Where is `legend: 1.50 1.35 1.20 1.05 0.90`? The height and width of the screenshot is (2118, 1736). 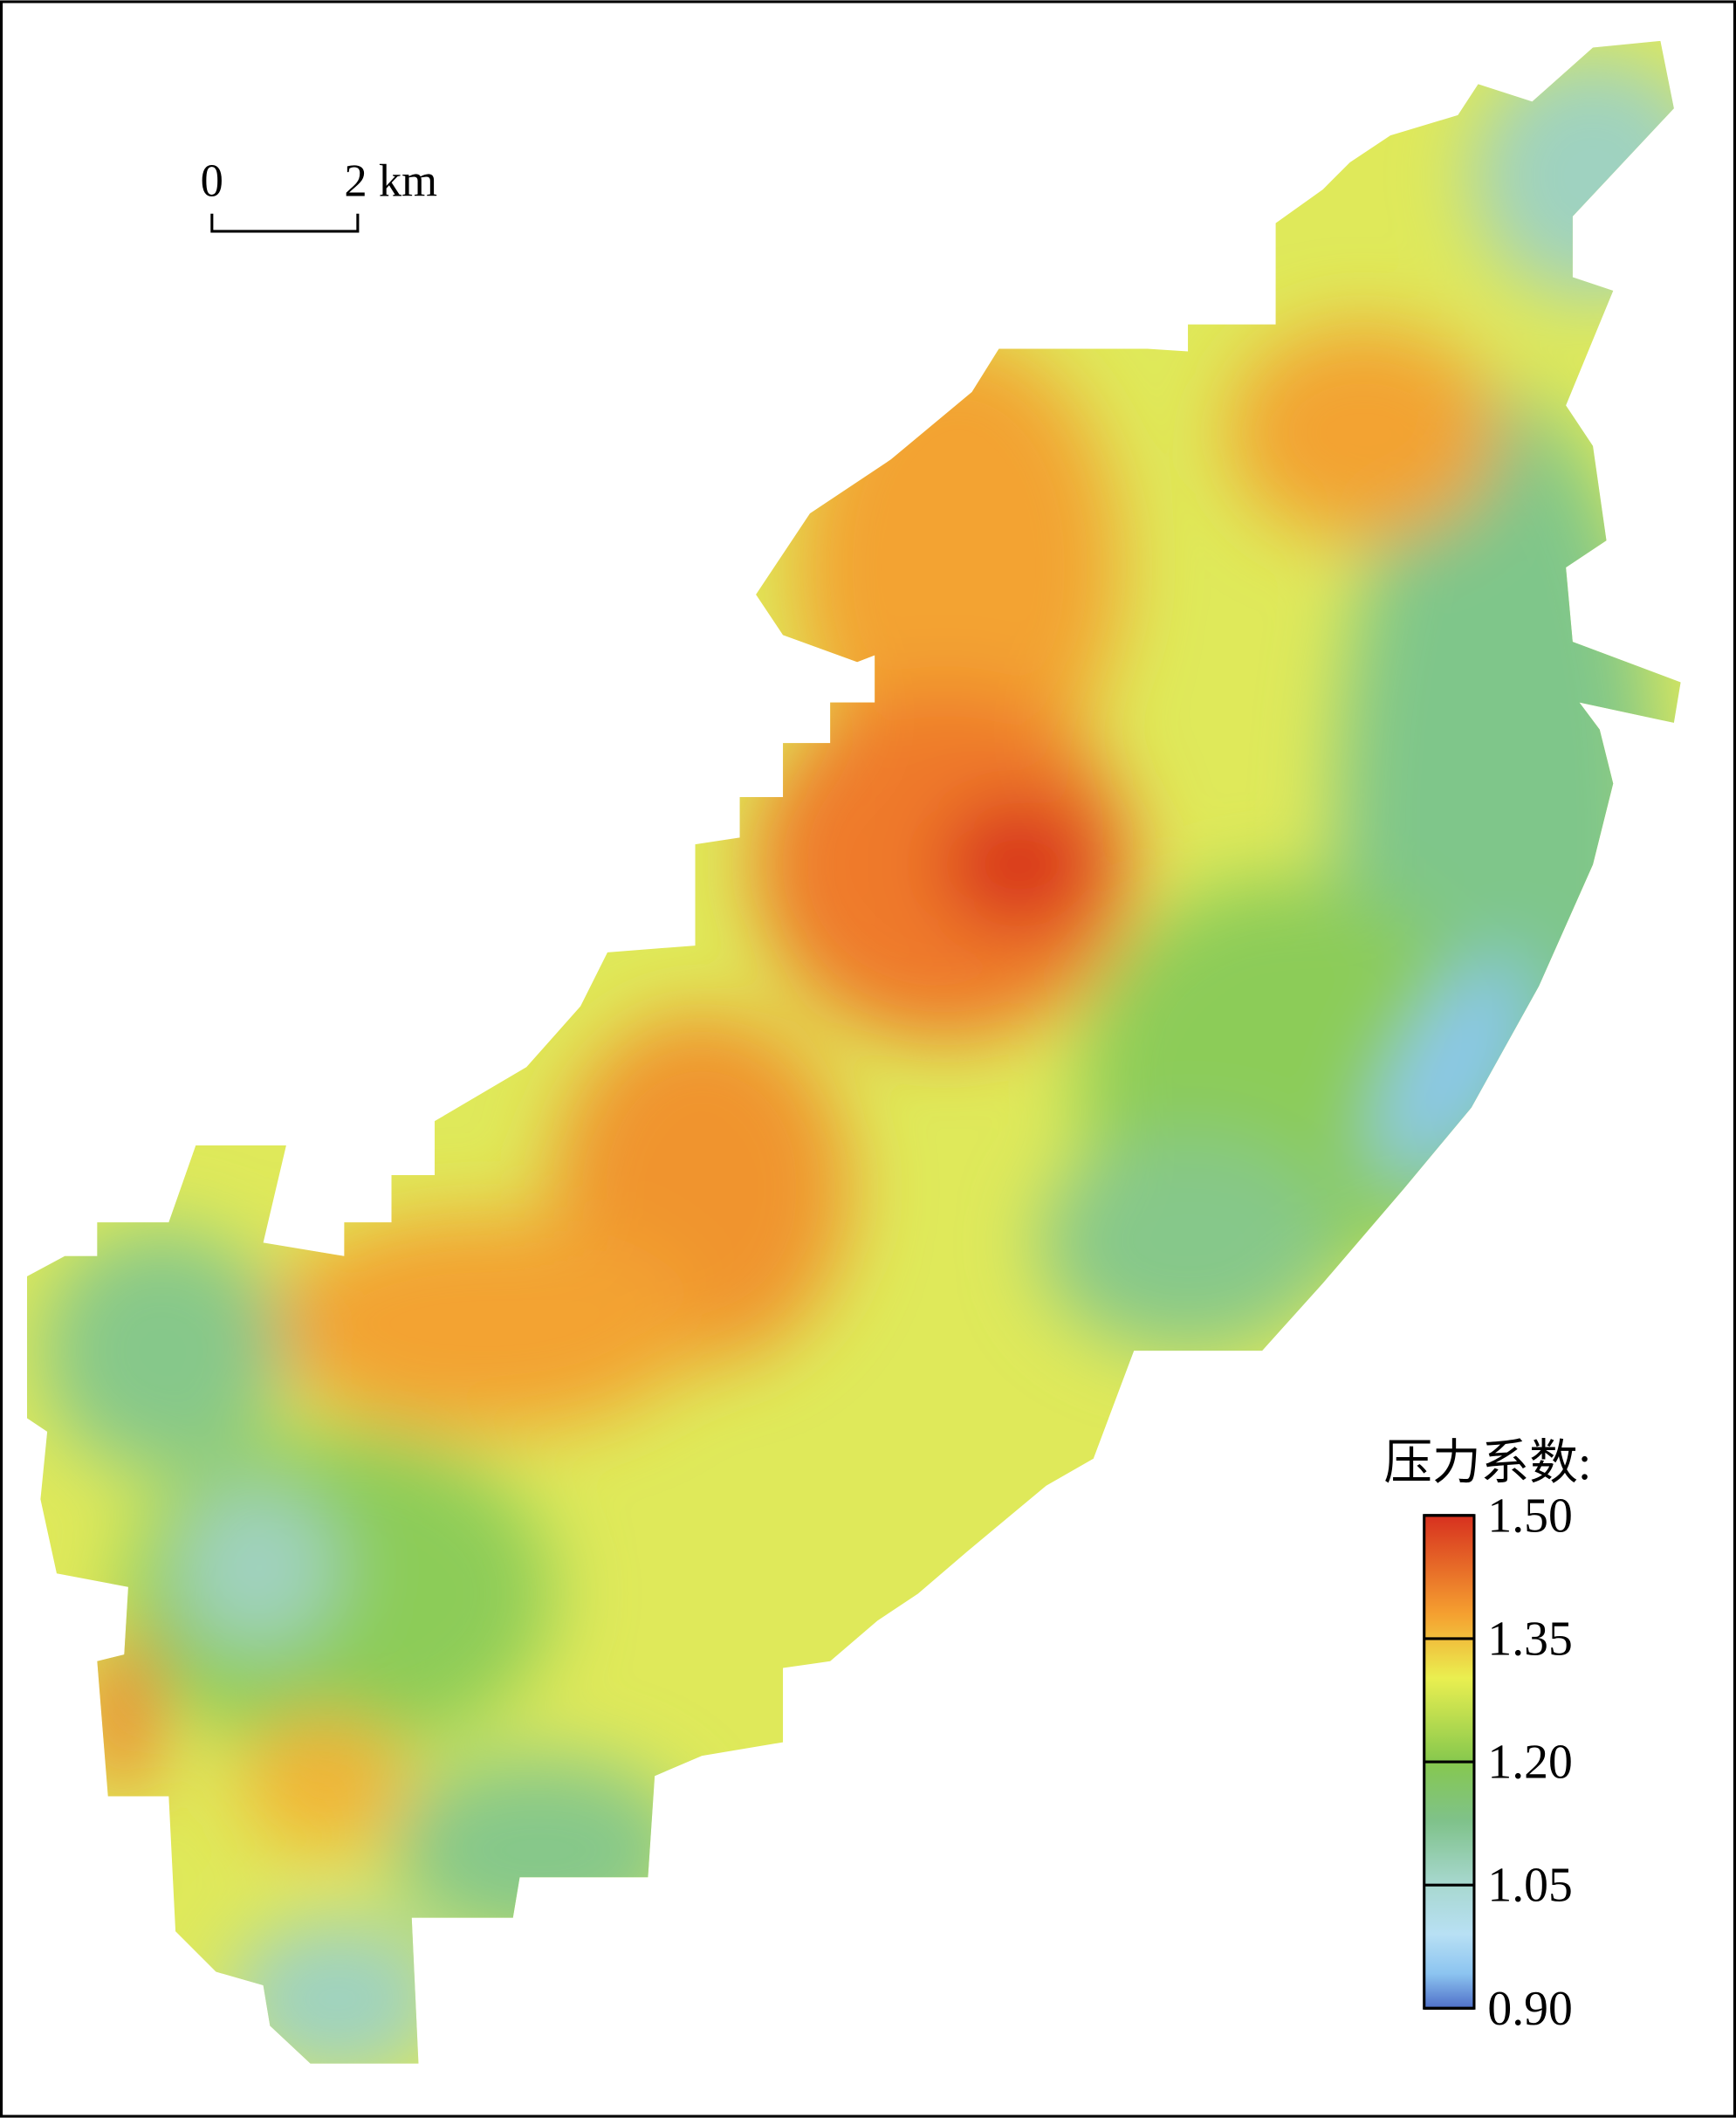 legend: 1.50 1.35 1.20 1.05 0.90 is located at coordinates (1498, 1762).